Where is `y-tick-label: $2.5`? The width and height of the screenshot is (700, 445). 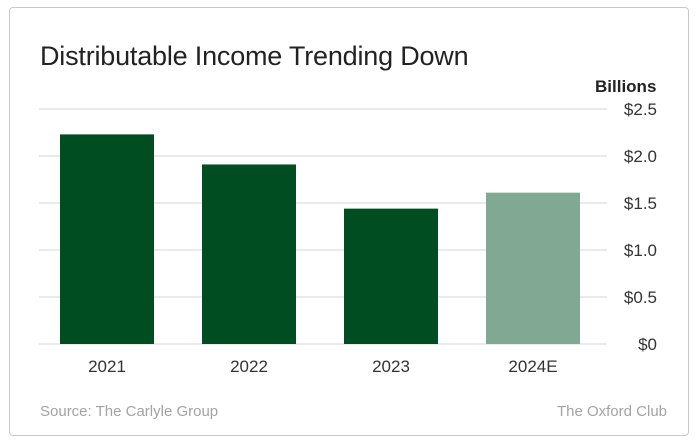 y-tick-label: $2.5 is located at coordinates (640, 109).